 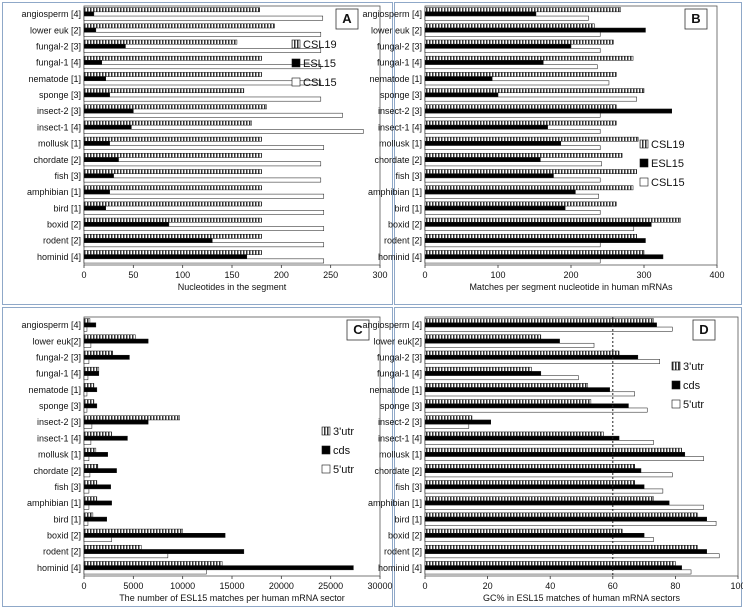 I want to click on x-tick-label: 10000, so click(x=182, y=586).